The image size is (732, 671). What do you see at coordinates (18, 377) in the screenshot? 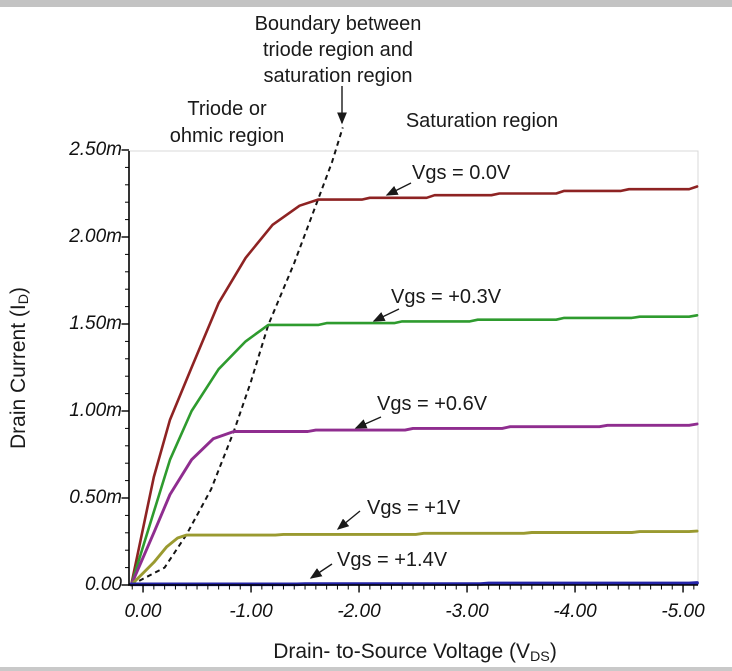
I see `y-axis-title-text: Drain Current (I` at bounding box center [18, 377].